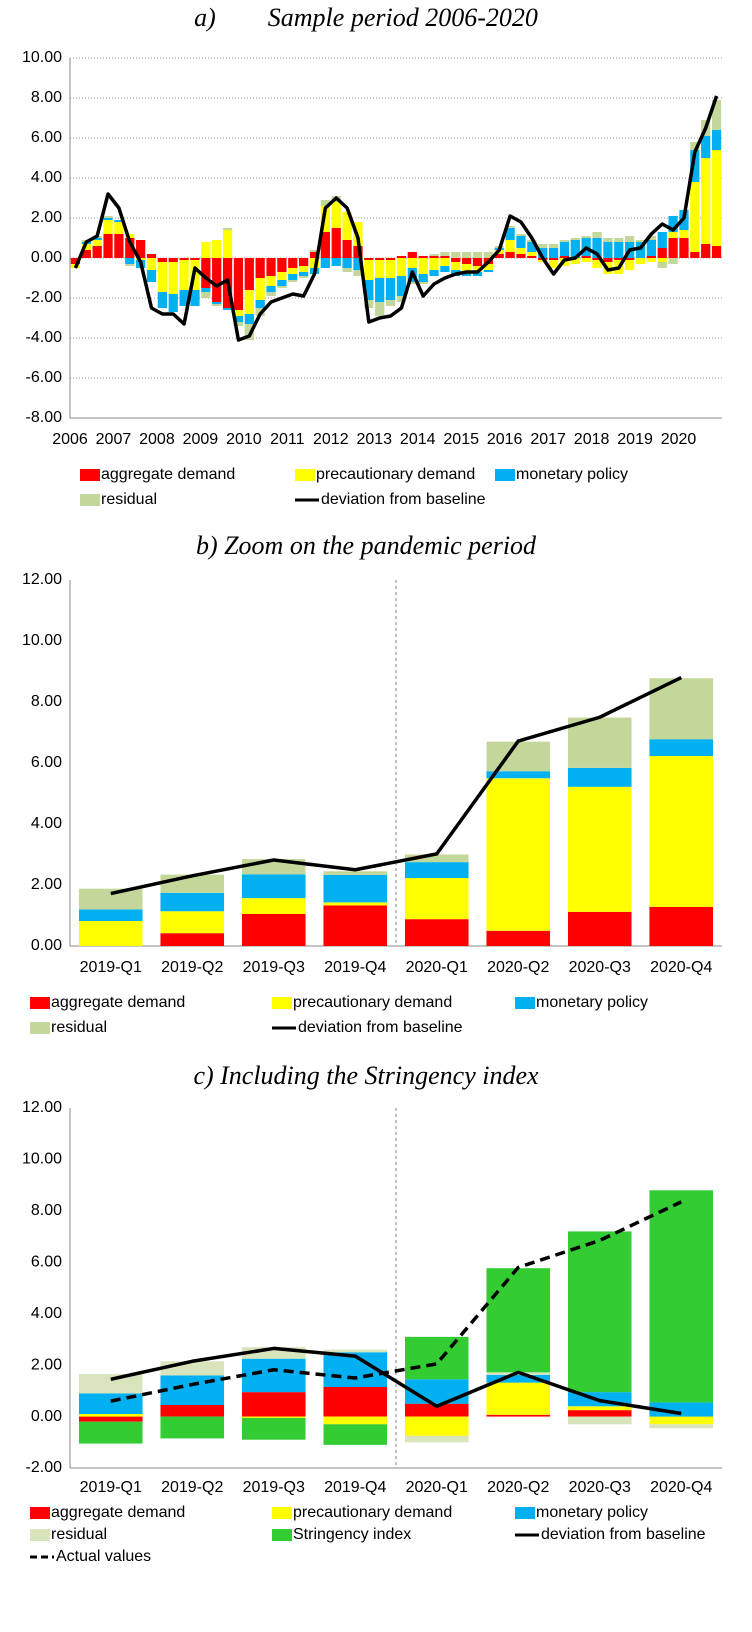 Image resolution: width=752 pixels, height=1632 pixels. Describe the element at coordinates (592, 1512) in the screenshot. I see `legend-label: monetary policy` at that location.